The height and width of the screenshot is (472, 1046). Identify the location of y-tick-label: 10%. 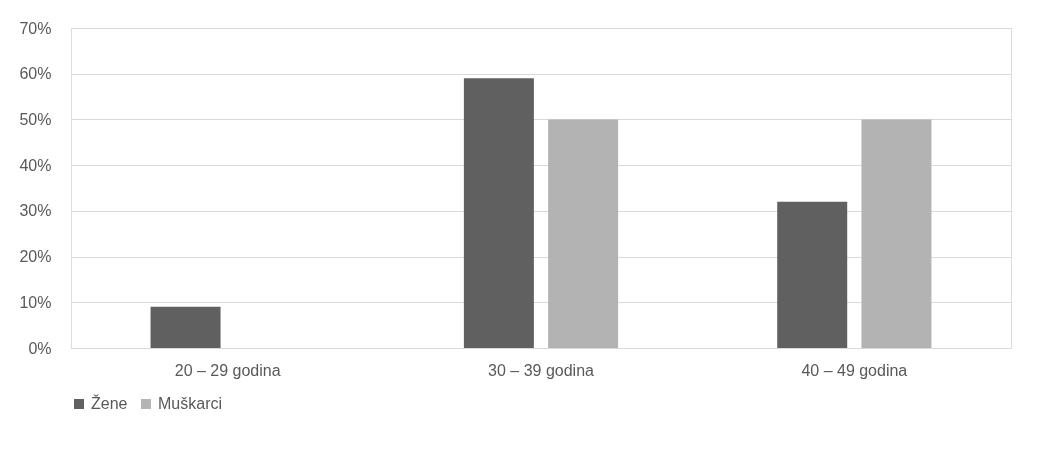
(35, 302).